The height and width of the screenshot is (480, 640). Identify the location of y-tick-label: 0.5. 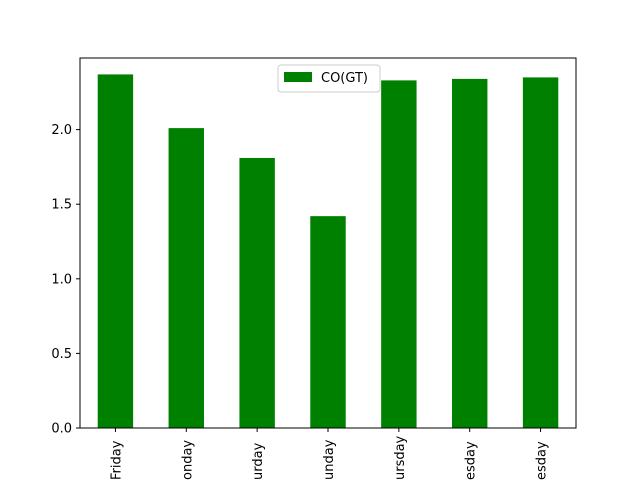
(61, 354).